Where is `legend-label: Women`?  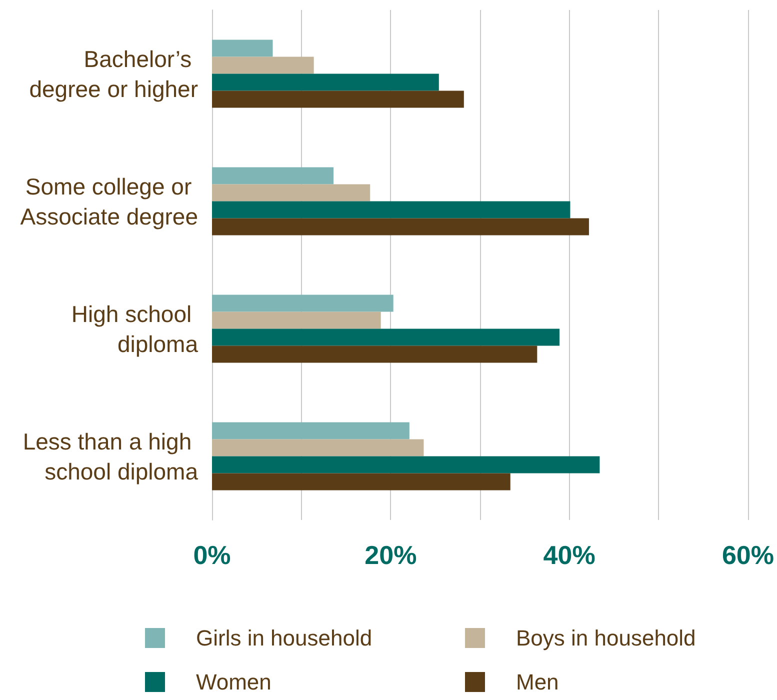 legend-label: Women is located at coordinates (234, 682).